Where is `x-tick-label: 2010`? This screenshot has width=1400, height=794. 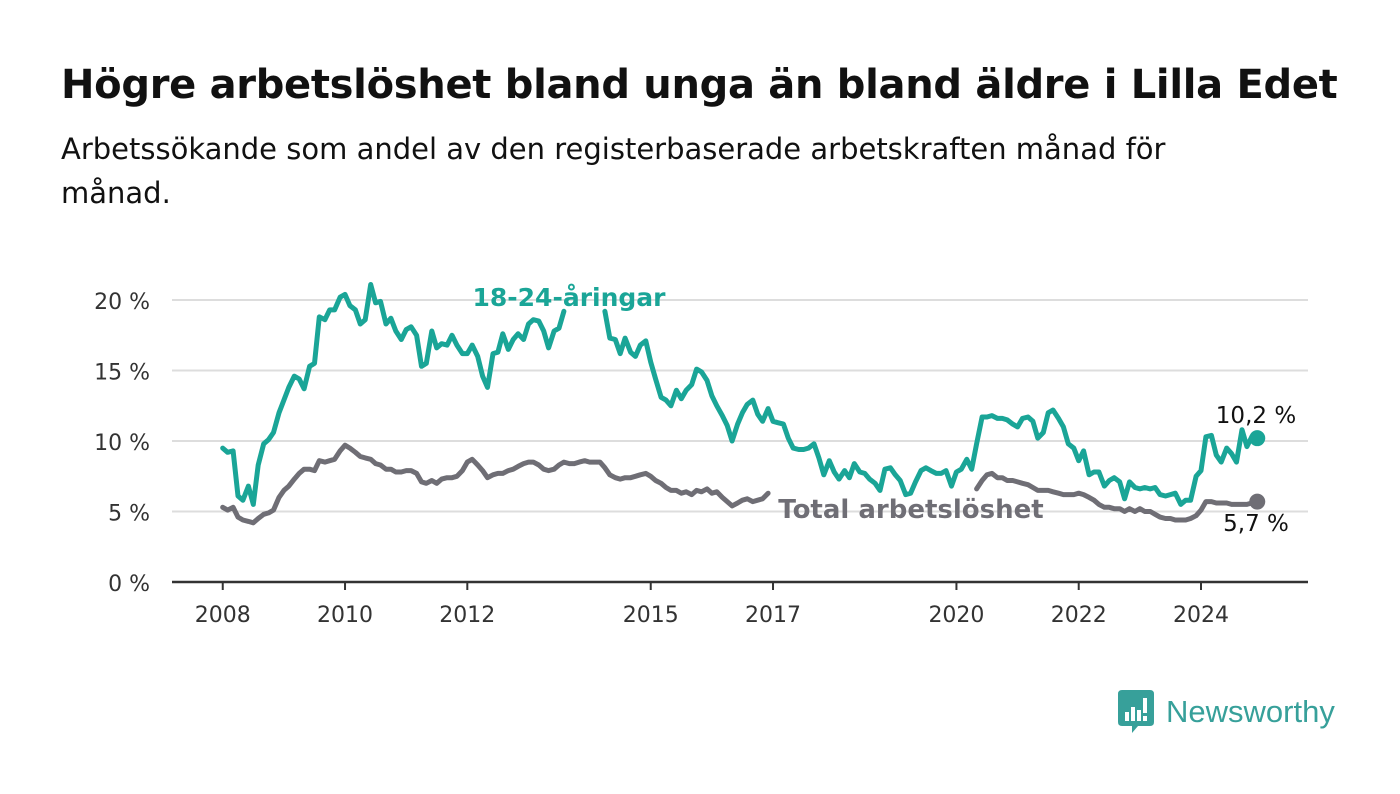
x-tick-label: 2010 is located at coordinates (345, 615).